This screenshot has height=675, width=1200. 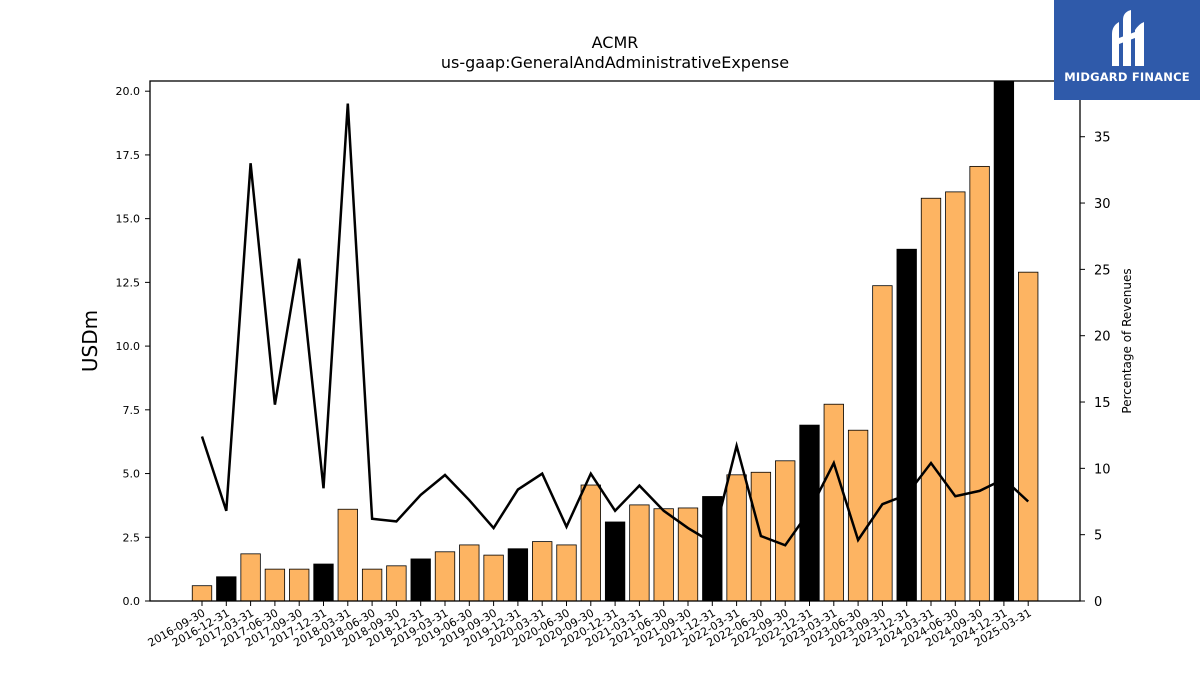 What do you see at coordinates (1128, 38) in the screenshot?
I see `midgard-logo-icon` at bounding box center [1128, 38].